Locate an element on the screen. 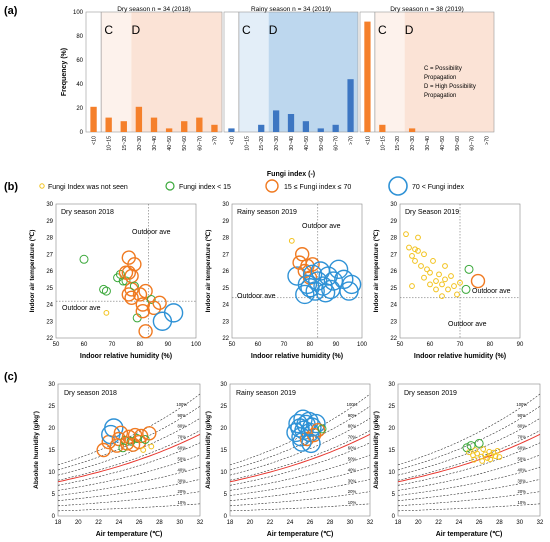 The height and width of the screenshot is (542, 550). x-axis-label: Indoor relative humidity (%) is located at coordinates (126, 356).